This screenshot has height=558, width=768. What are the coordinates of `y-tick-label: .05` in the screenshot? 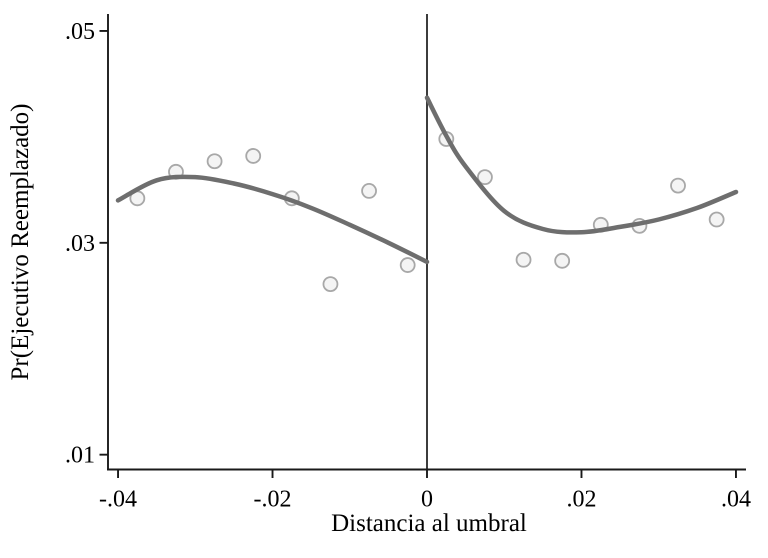 It's located at (80, 32).